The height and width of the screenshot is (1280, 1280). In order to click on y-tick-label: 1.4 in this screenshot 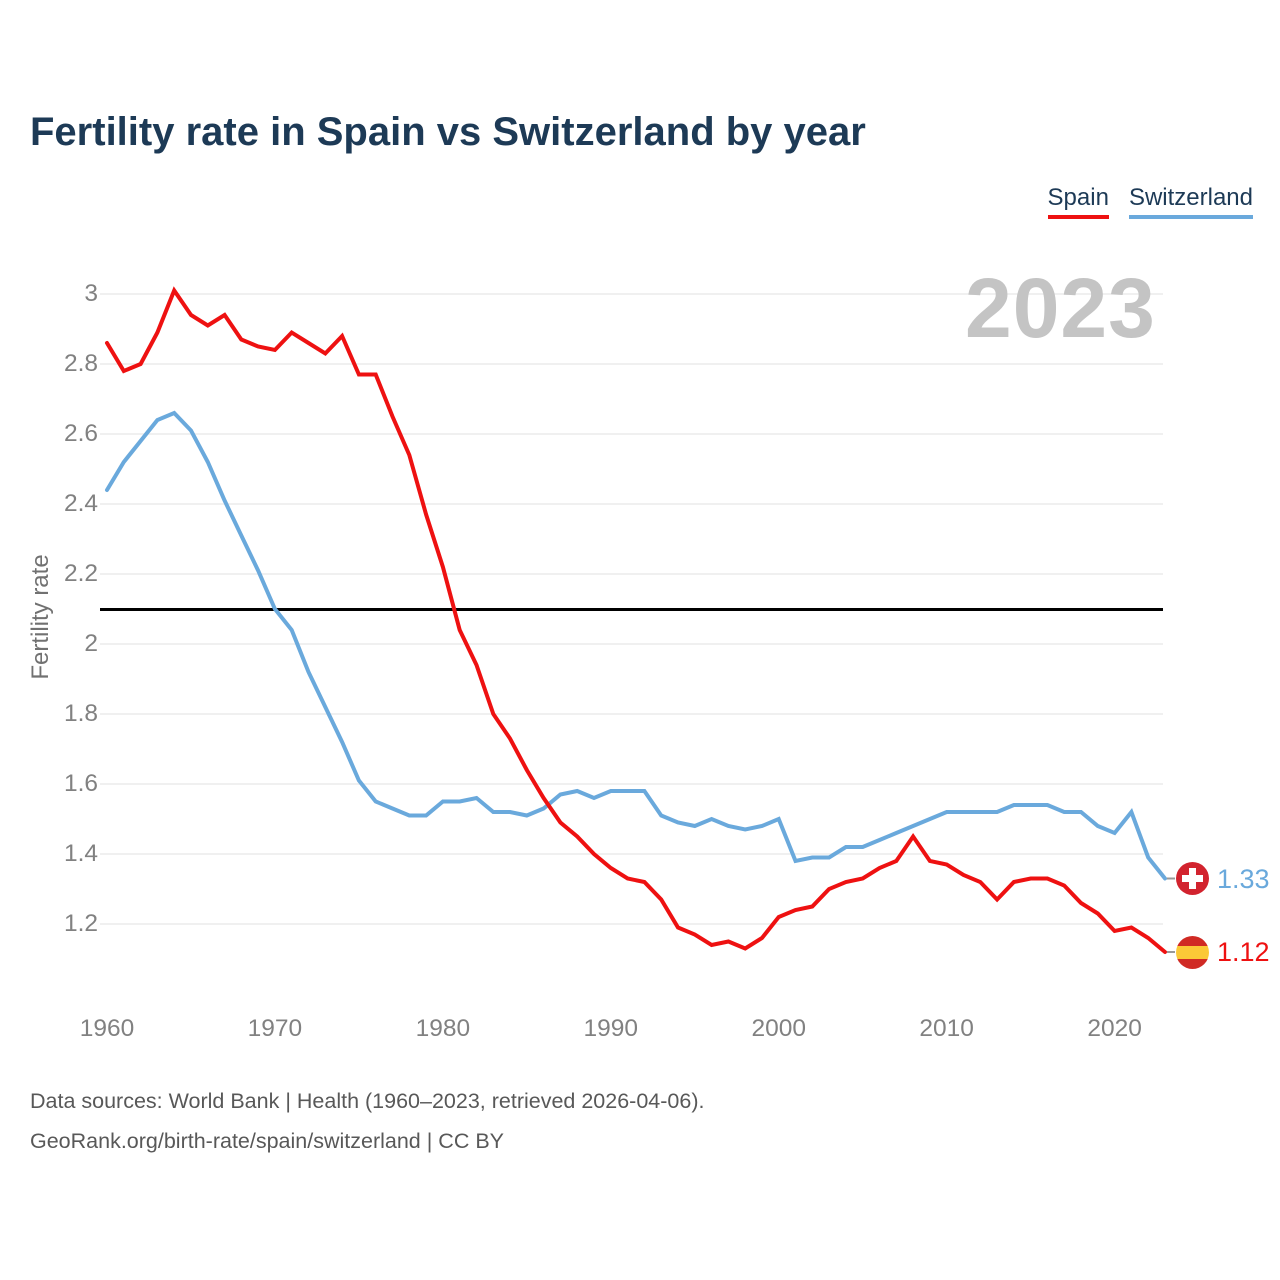, I will do `click(80, 853)`.